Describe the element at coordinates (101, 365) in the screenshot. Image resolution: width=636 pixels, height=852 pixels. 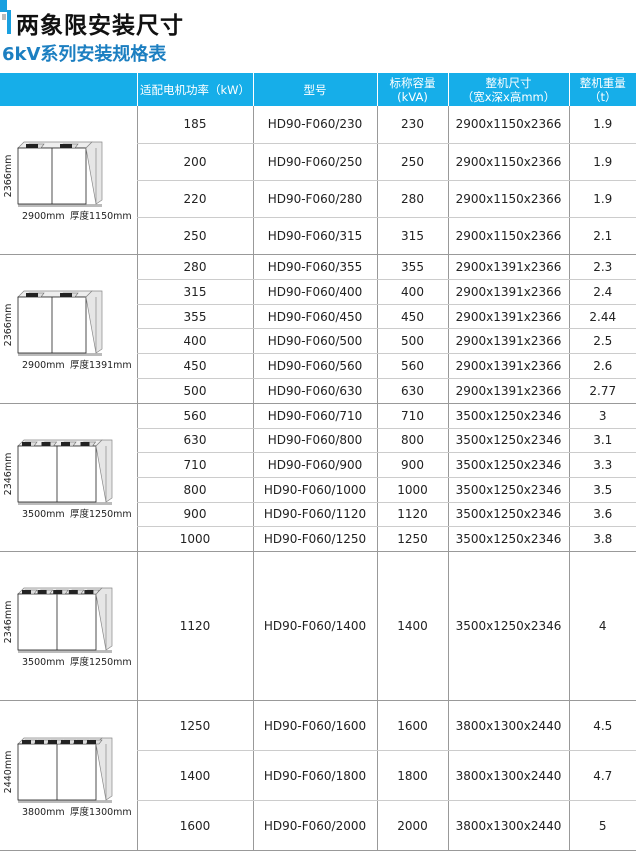
I see `depth-label: 厚度1391mm` at that location.